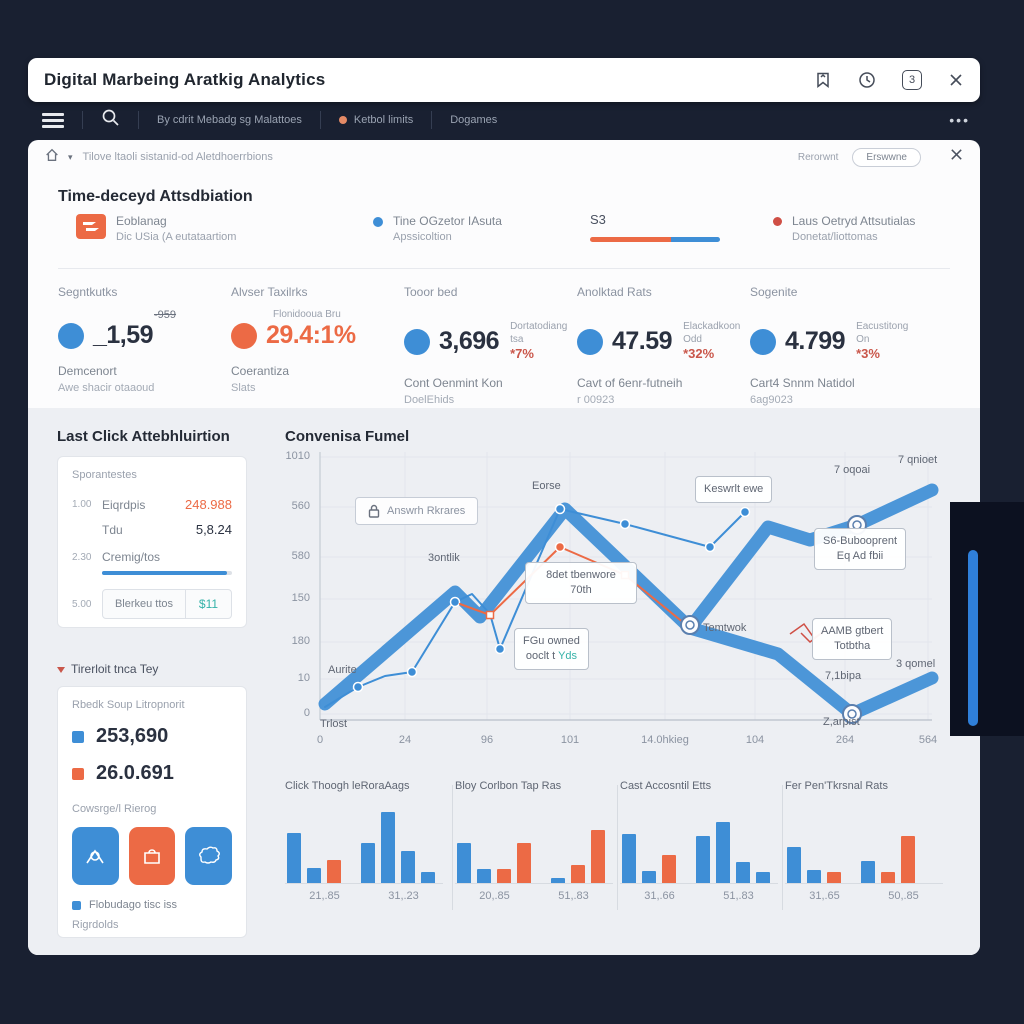 The image size is (1024, 1024). I want to click on annotation-box-s6: S6-Bubooprent Eq Ad fbii, so click(860, 549).